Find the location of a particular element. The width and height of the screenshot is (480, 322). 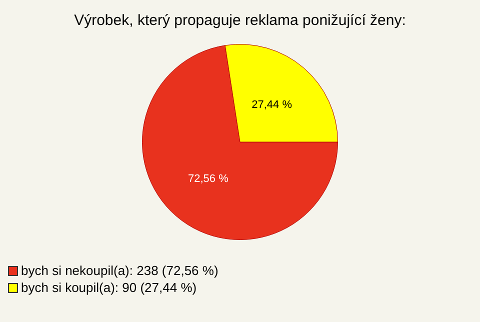

legend-label: bych si nekoupil(a): 238 (72,56 %) is located at coordinates (119, 270).